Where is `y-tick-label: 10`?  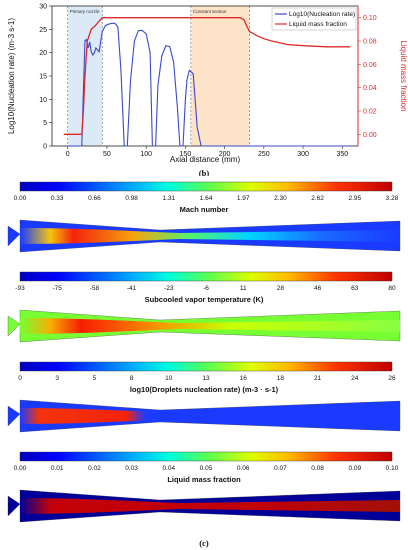
y-tick-label: 10 is located at coordinates (43, 100).